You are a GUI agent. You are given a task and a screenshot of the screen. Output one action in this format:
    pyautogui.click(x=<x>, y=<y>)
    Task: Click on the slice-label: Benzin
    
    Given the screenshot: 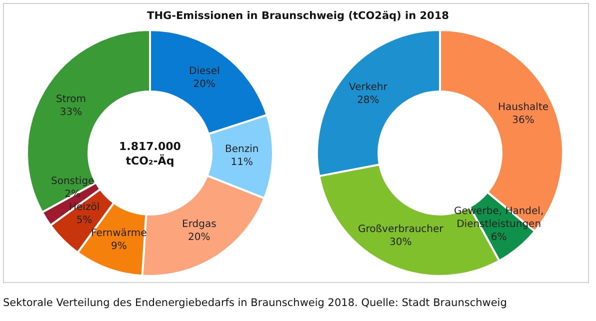 What is the action you would take?
    pyautogui.click(x=242, y=149)
    